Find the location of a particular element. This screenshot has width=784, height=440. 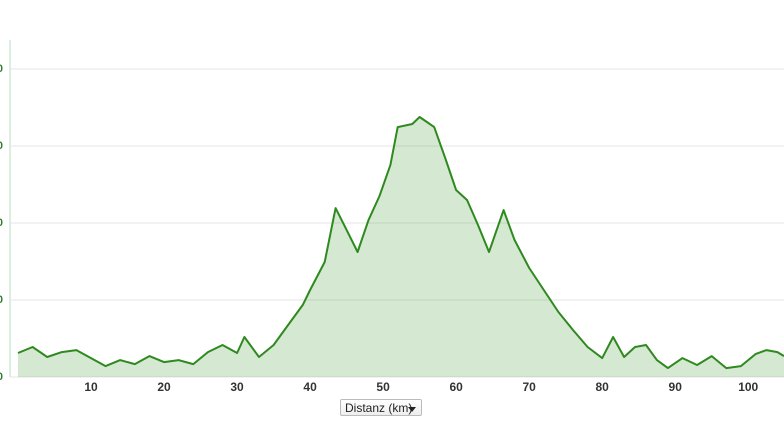

y-tick-label: 1500 is located at coordinates (1, 146).